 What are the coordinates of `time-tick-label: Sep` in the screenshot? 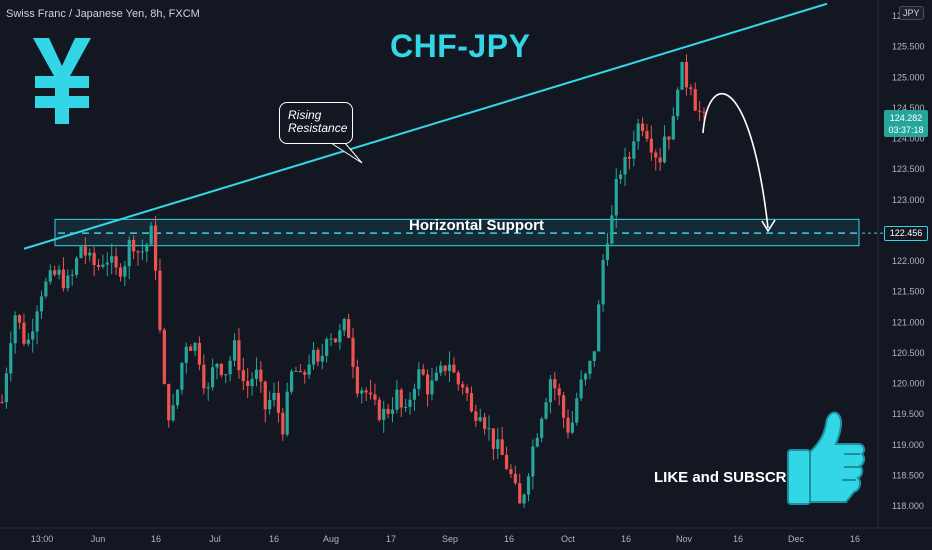 It's located at (450, 539).